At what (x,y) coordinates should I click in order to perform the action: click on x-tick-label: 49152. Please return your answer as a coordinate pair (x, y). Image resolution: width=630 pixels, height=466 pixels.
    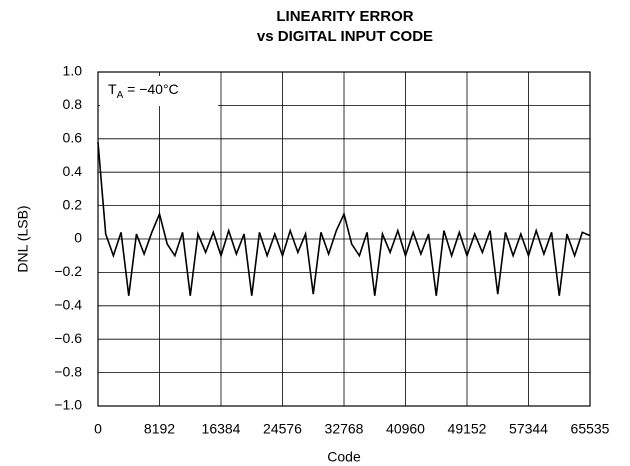
    Looking at the image, I should click on (467, 429).